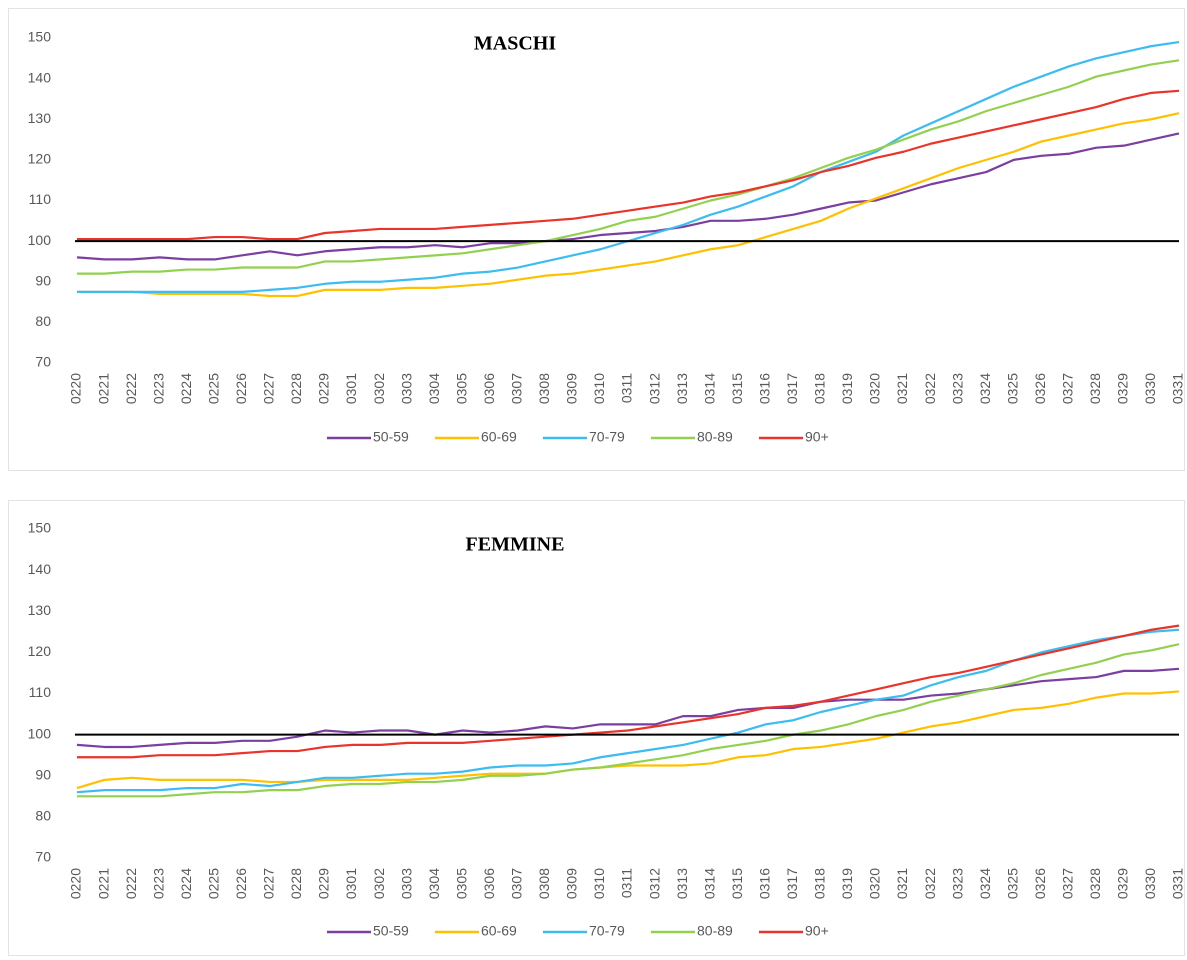 This screenshot has height=960, width=1187. Describe the element at coordinates (515, 545) in the screenshot. I see `chart-title: FEMMINE` at that location.